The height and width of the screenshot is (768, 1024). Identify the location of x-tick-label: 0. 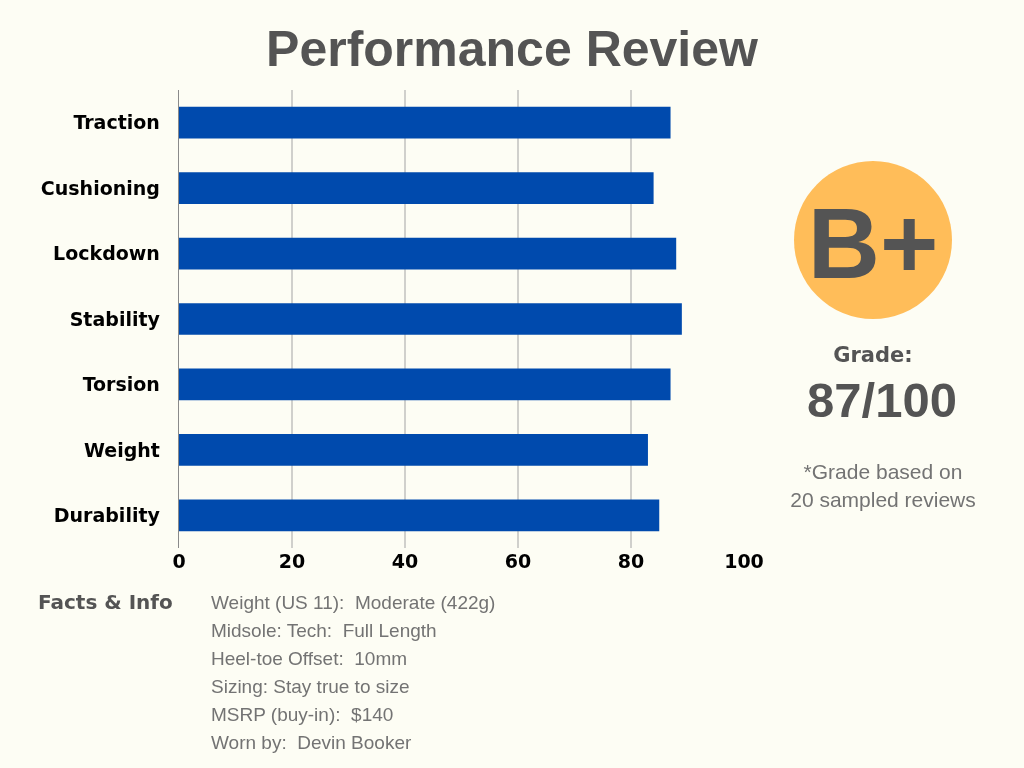
(179, 561).